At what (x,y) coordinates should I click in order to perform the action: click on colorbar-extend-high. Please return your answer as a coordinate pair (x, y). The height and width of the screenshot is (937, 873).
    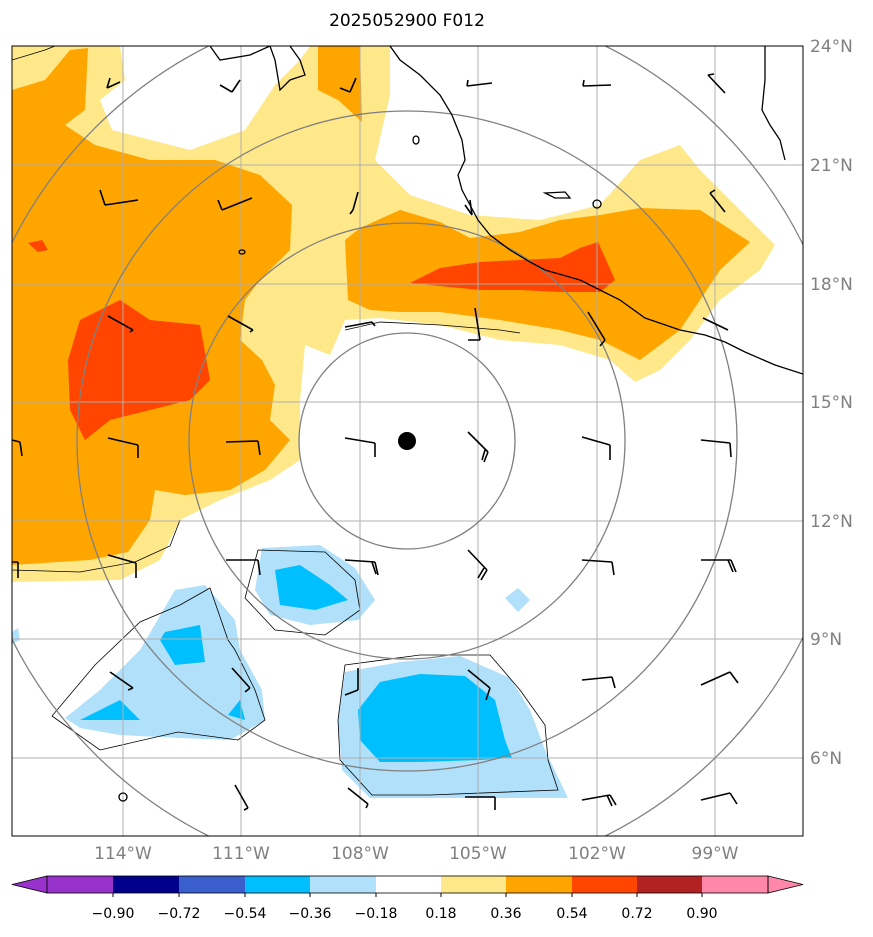
    Looking at the image, I should click on (785, 884).